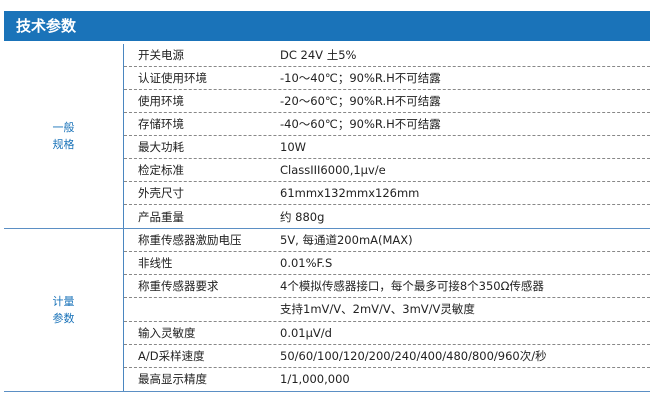 This screenshot has height=407, width=650. Describe the element at coordinates (161, 193) in the screenshot. I see `spec-label: 外壳尺寸` at that location.